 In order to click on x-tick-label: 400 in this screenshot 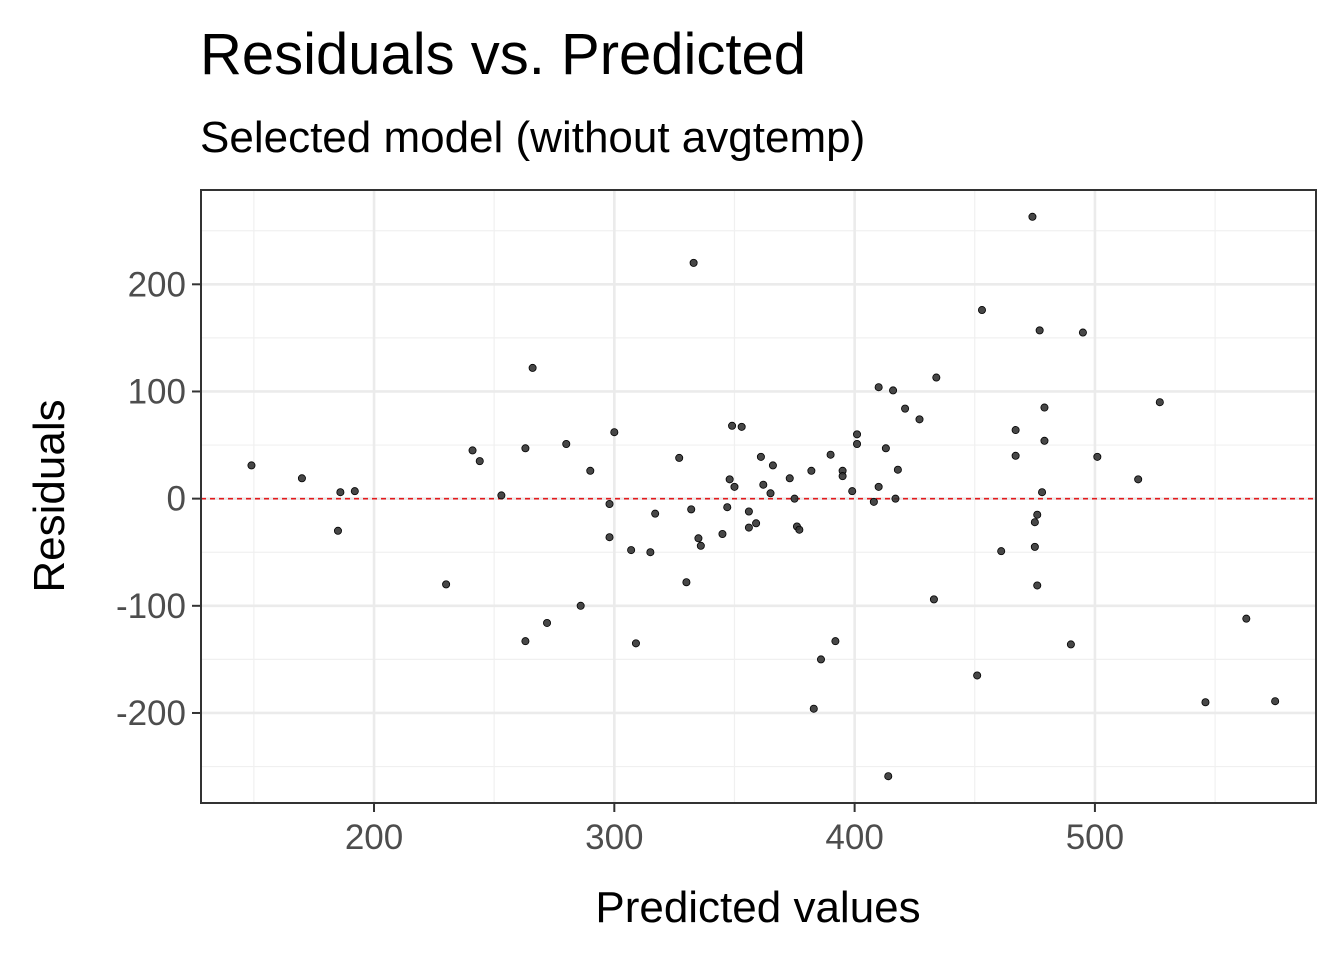, I will do `click(854, 837)`.